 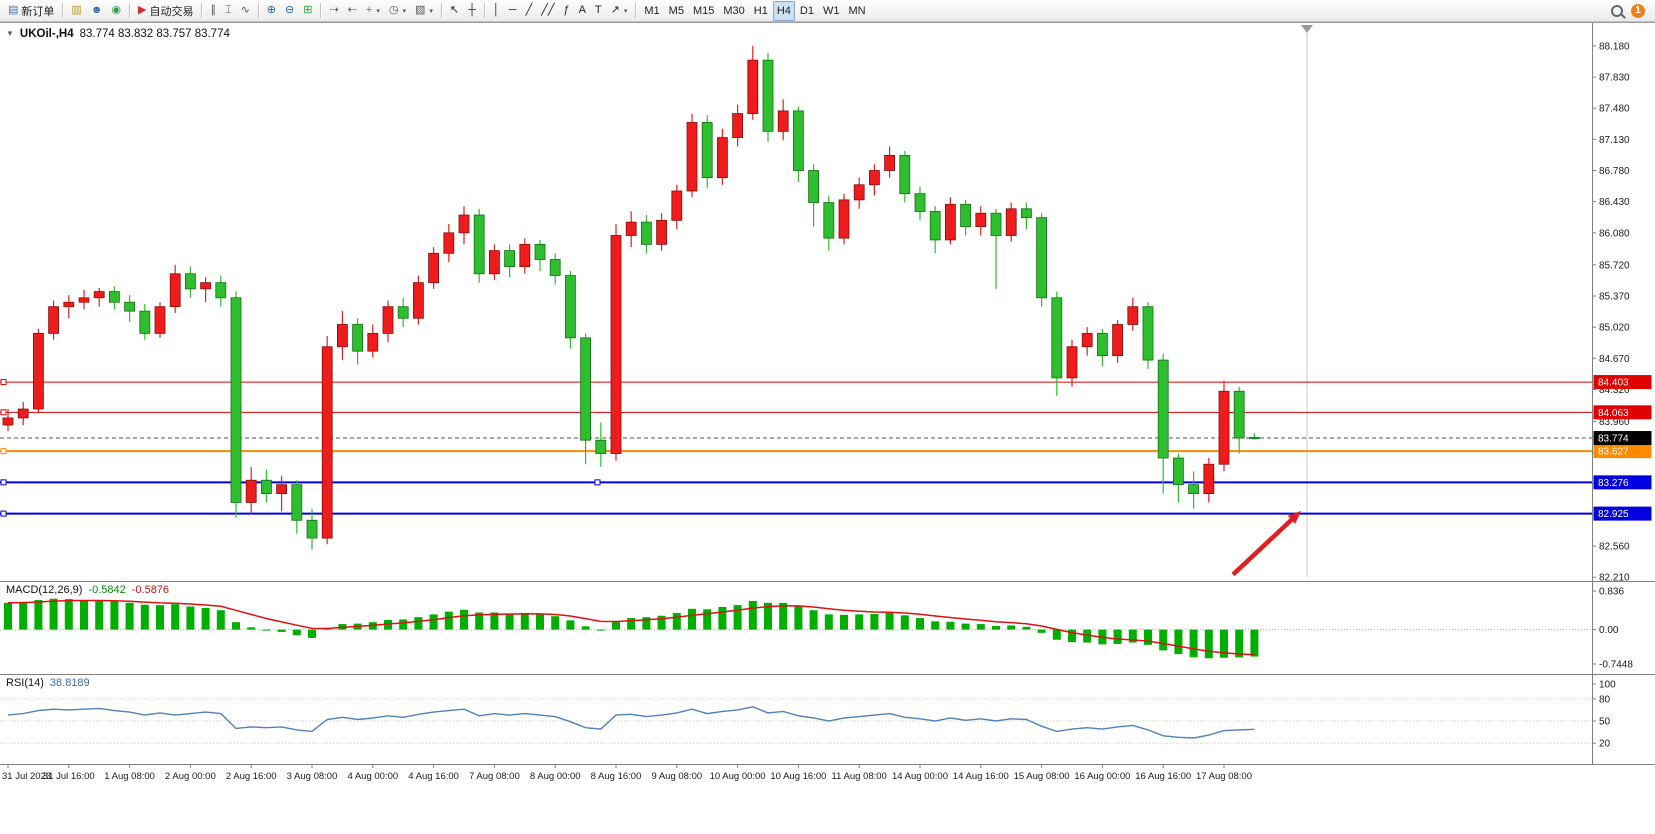 I want to click on macd-panel: 0.836 0.00 -0.7448, so click(x=827, y=627).